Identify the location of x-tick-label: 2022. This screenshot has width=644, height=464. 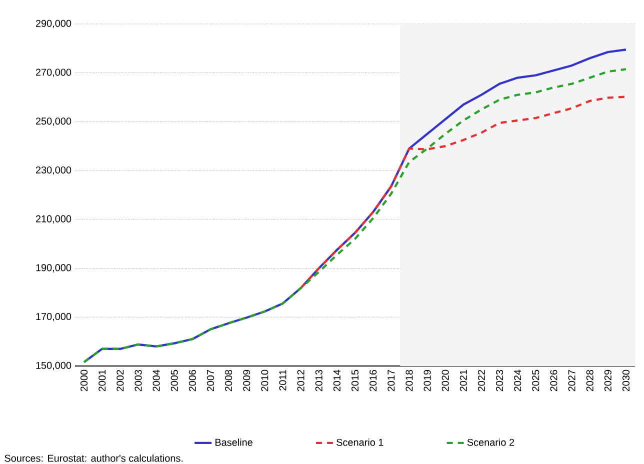
(481, 381).